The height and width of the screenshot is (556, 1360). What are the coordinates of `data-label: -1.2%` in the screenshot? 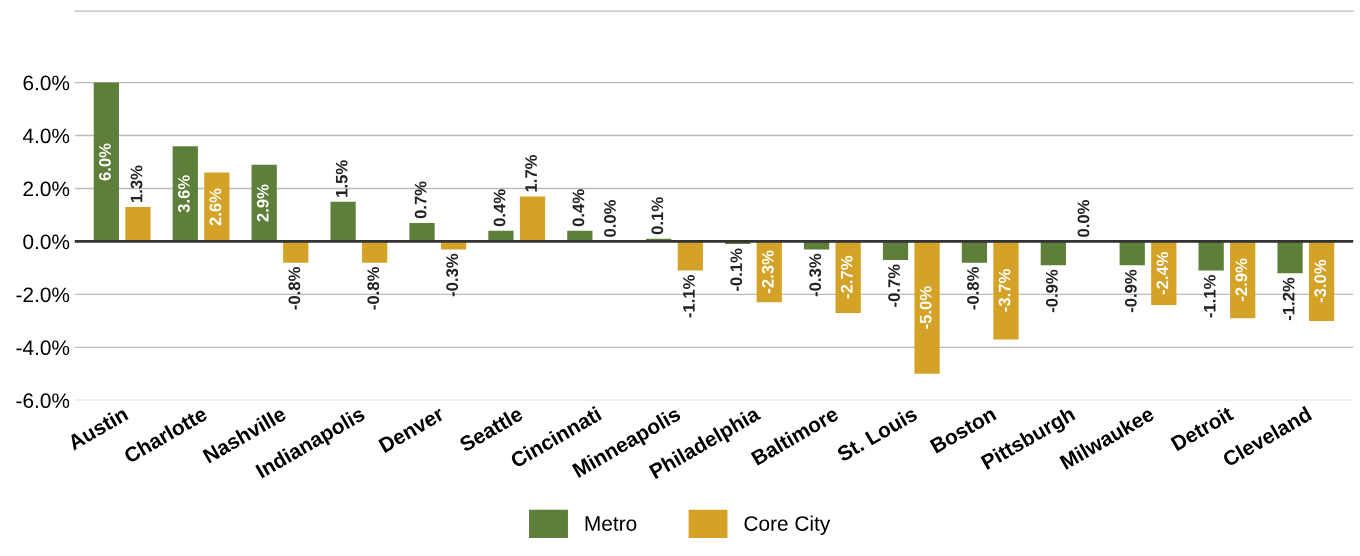 It's located at (1288, 299).